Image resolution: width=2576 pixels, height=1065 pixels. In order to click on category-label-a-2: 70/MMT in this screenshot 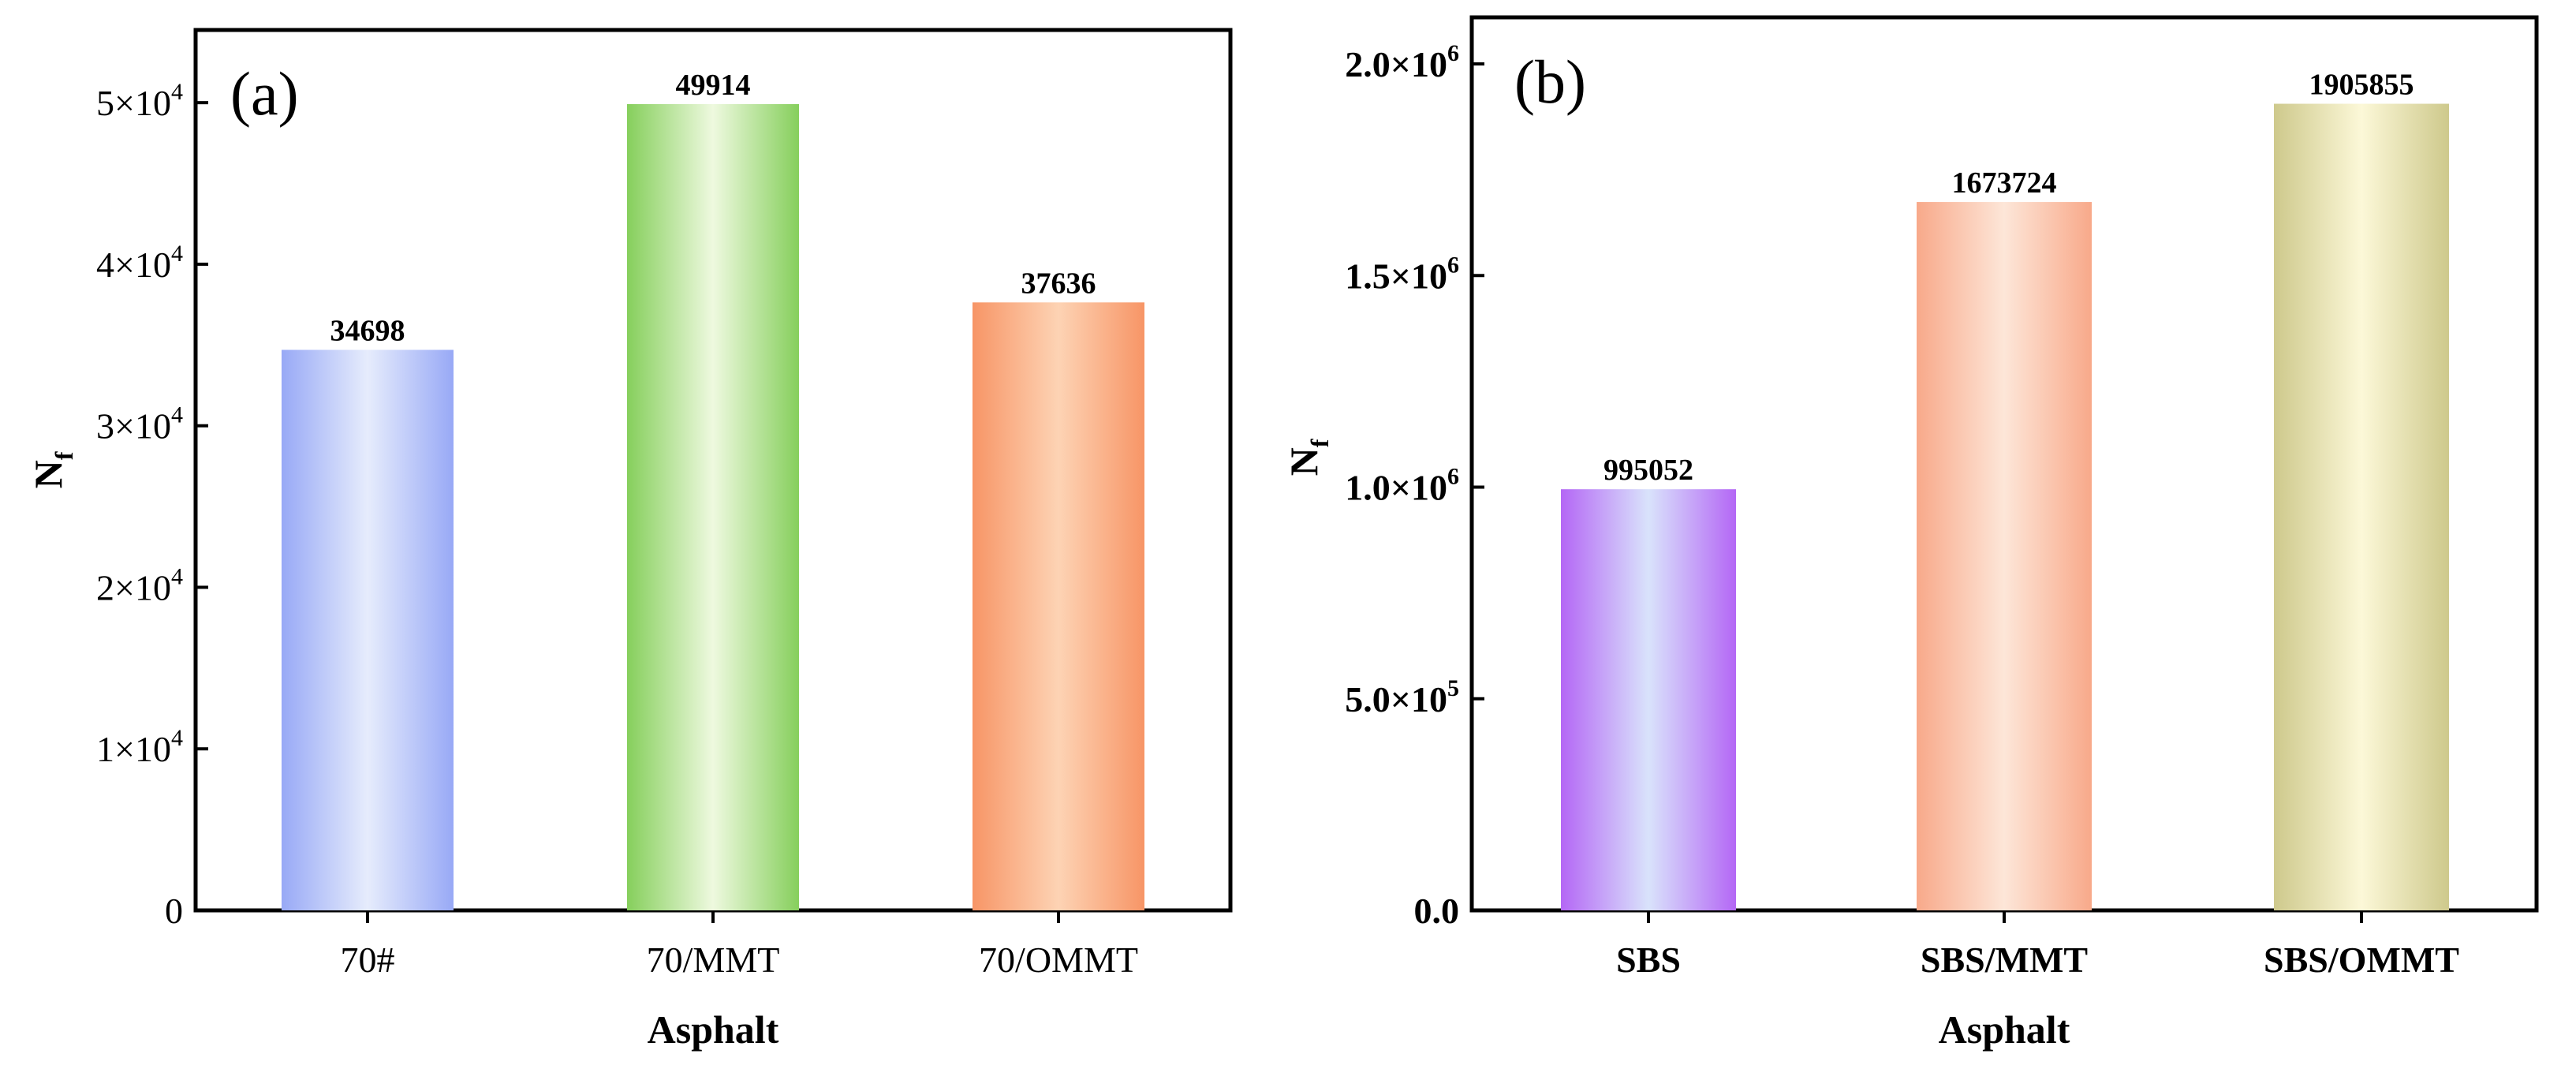, I will do `click(713, 960)`.